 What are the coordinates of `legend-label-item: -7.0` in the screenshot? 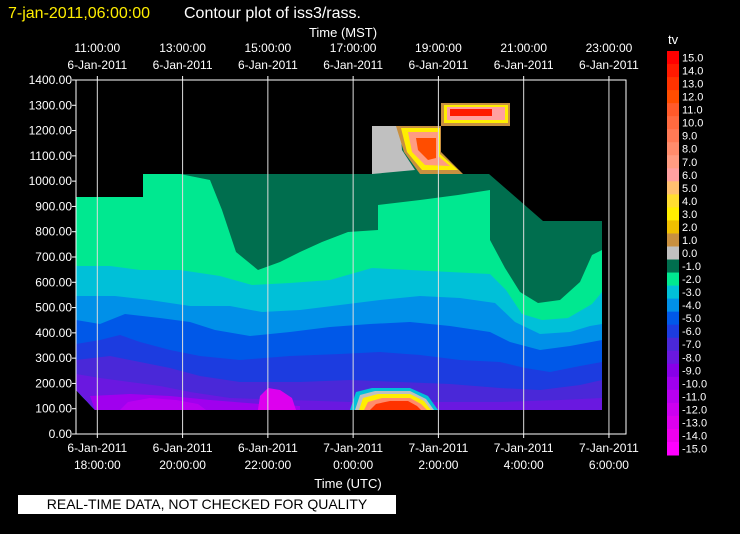 It's located at (691, 345).